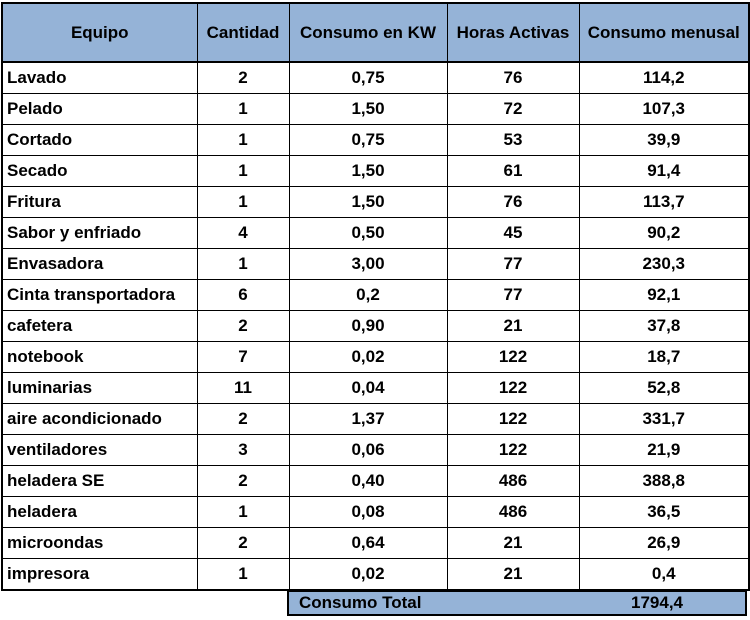 Image resolution: width=750 pixels, height=620 pixels. What do you see at coordinates (99, 77) in the screenshot?
I see `cell-equipo: Lavado` at bounding box center [99, 77].